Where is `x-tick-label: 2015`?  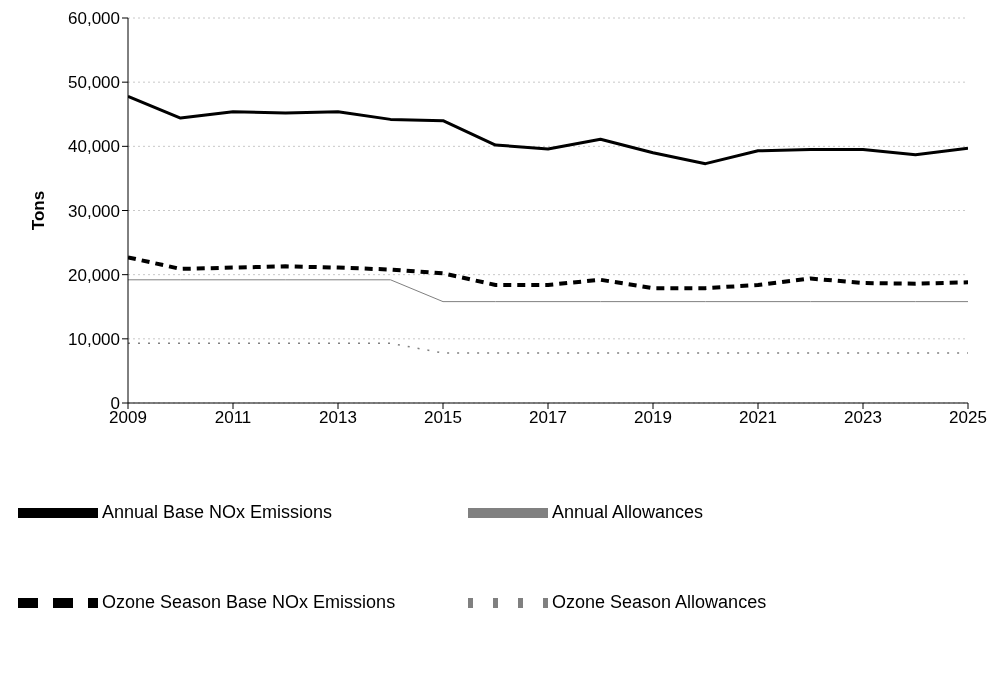 x-tick-label: 2015 is located at coordinates (443, 418).